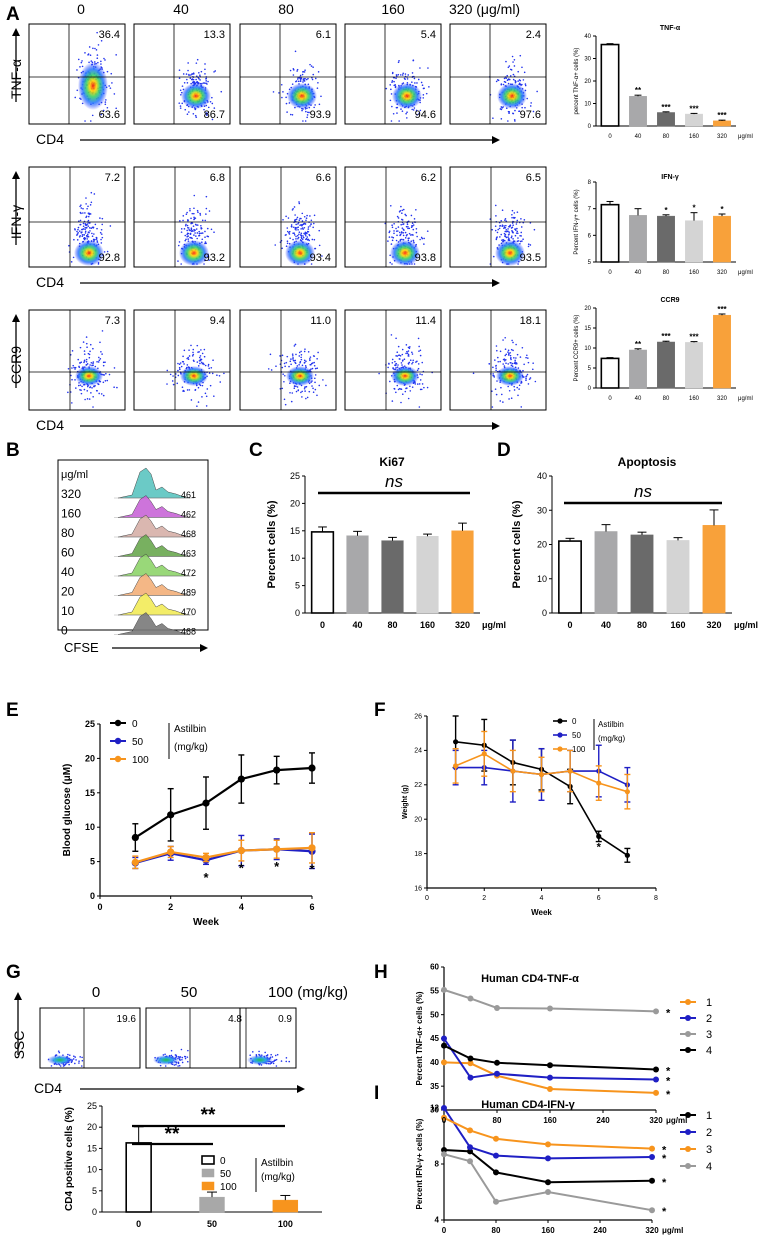  Describe the element at coordinates (13, 972) in the screenshot. I see `panel-letter-G: G` at that location.